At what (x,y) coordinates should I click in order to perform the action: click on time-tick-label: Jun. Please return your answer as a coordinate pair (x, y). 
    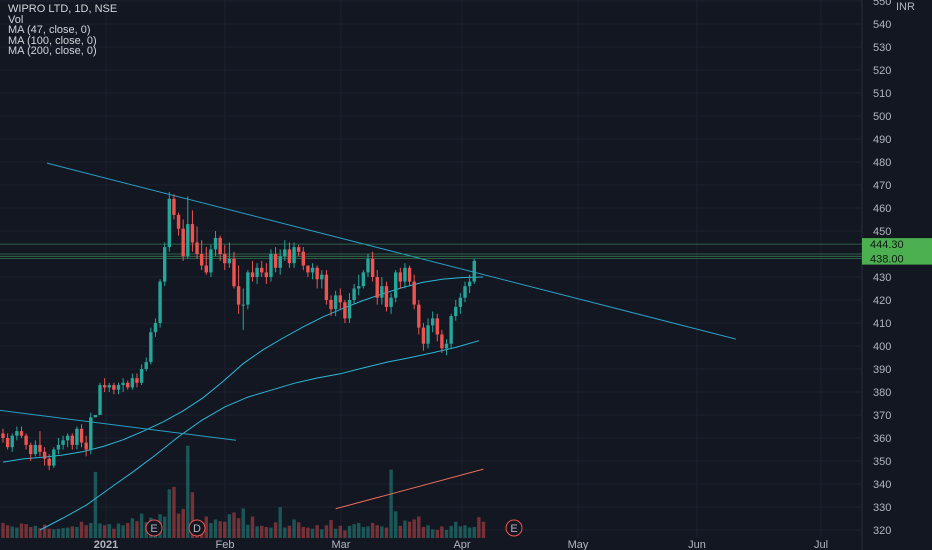
    Looking at the image, I should click on (697, 544).